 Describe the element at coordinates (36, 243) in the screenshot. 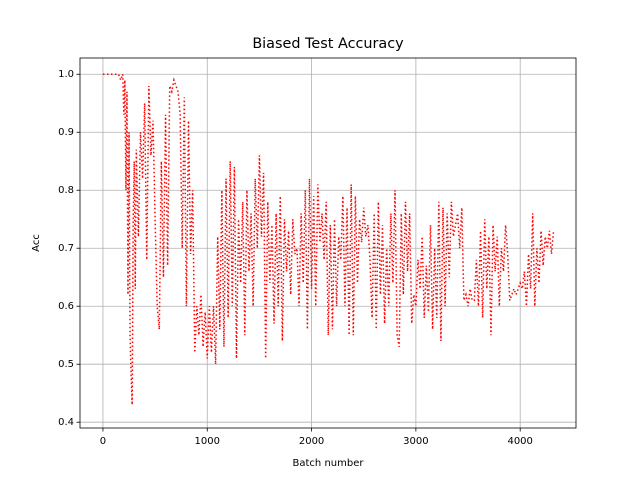

I see `y-axis-label: Acc` at that location.